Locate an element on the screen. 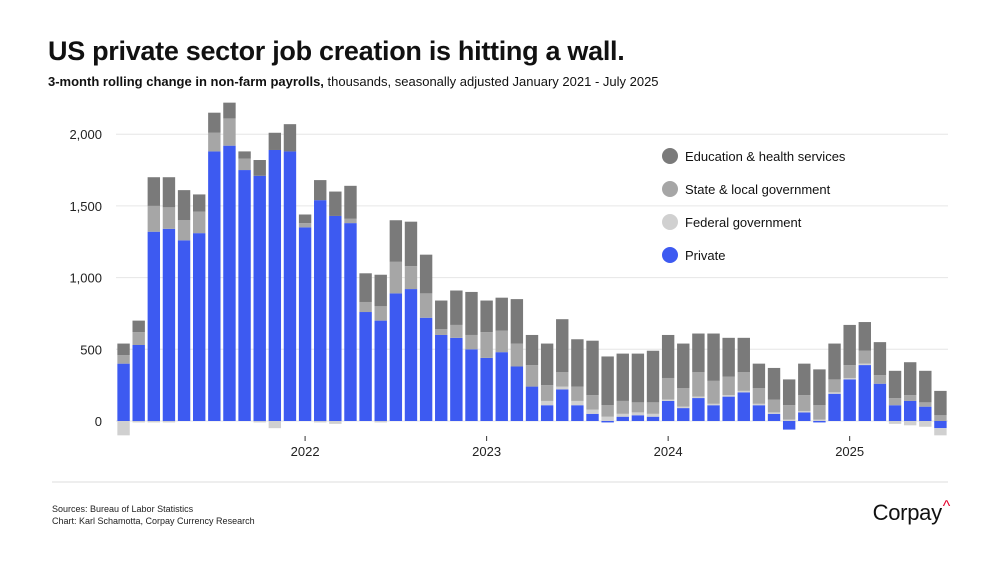 The width and height of the screenshot is (1000, 562). legend-label-education-health-services: Education & health services is located at coordinates (765, 156).